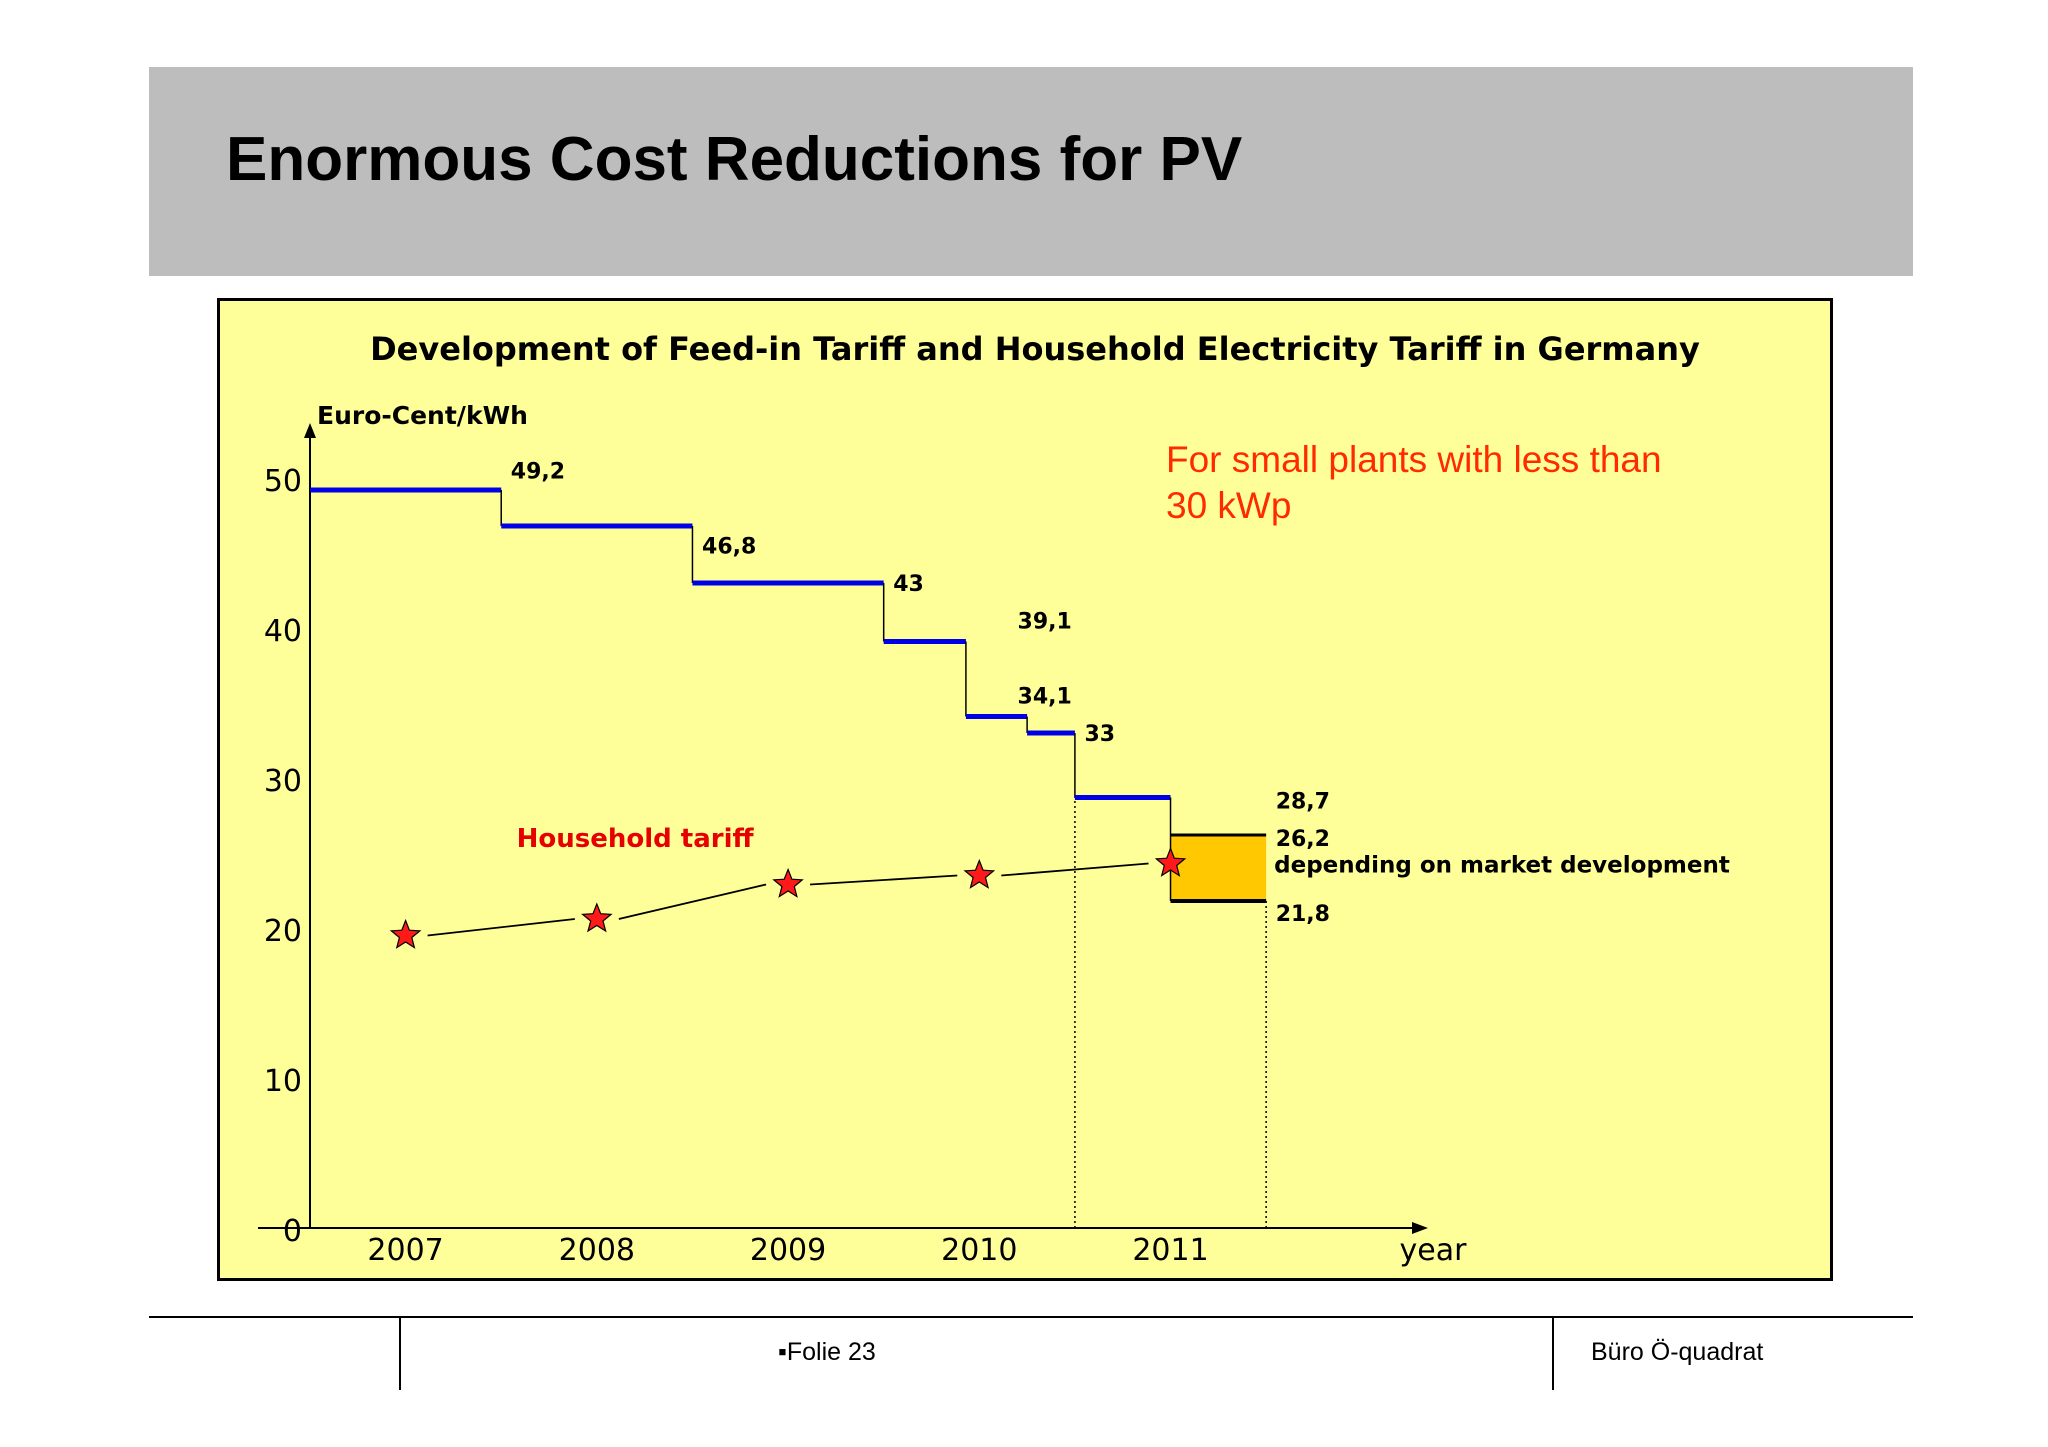  What do you see at coordinates (1434, 1250) in the screenshot?
I see `x-axis-label: year` at bounding box center [1434, 1250].